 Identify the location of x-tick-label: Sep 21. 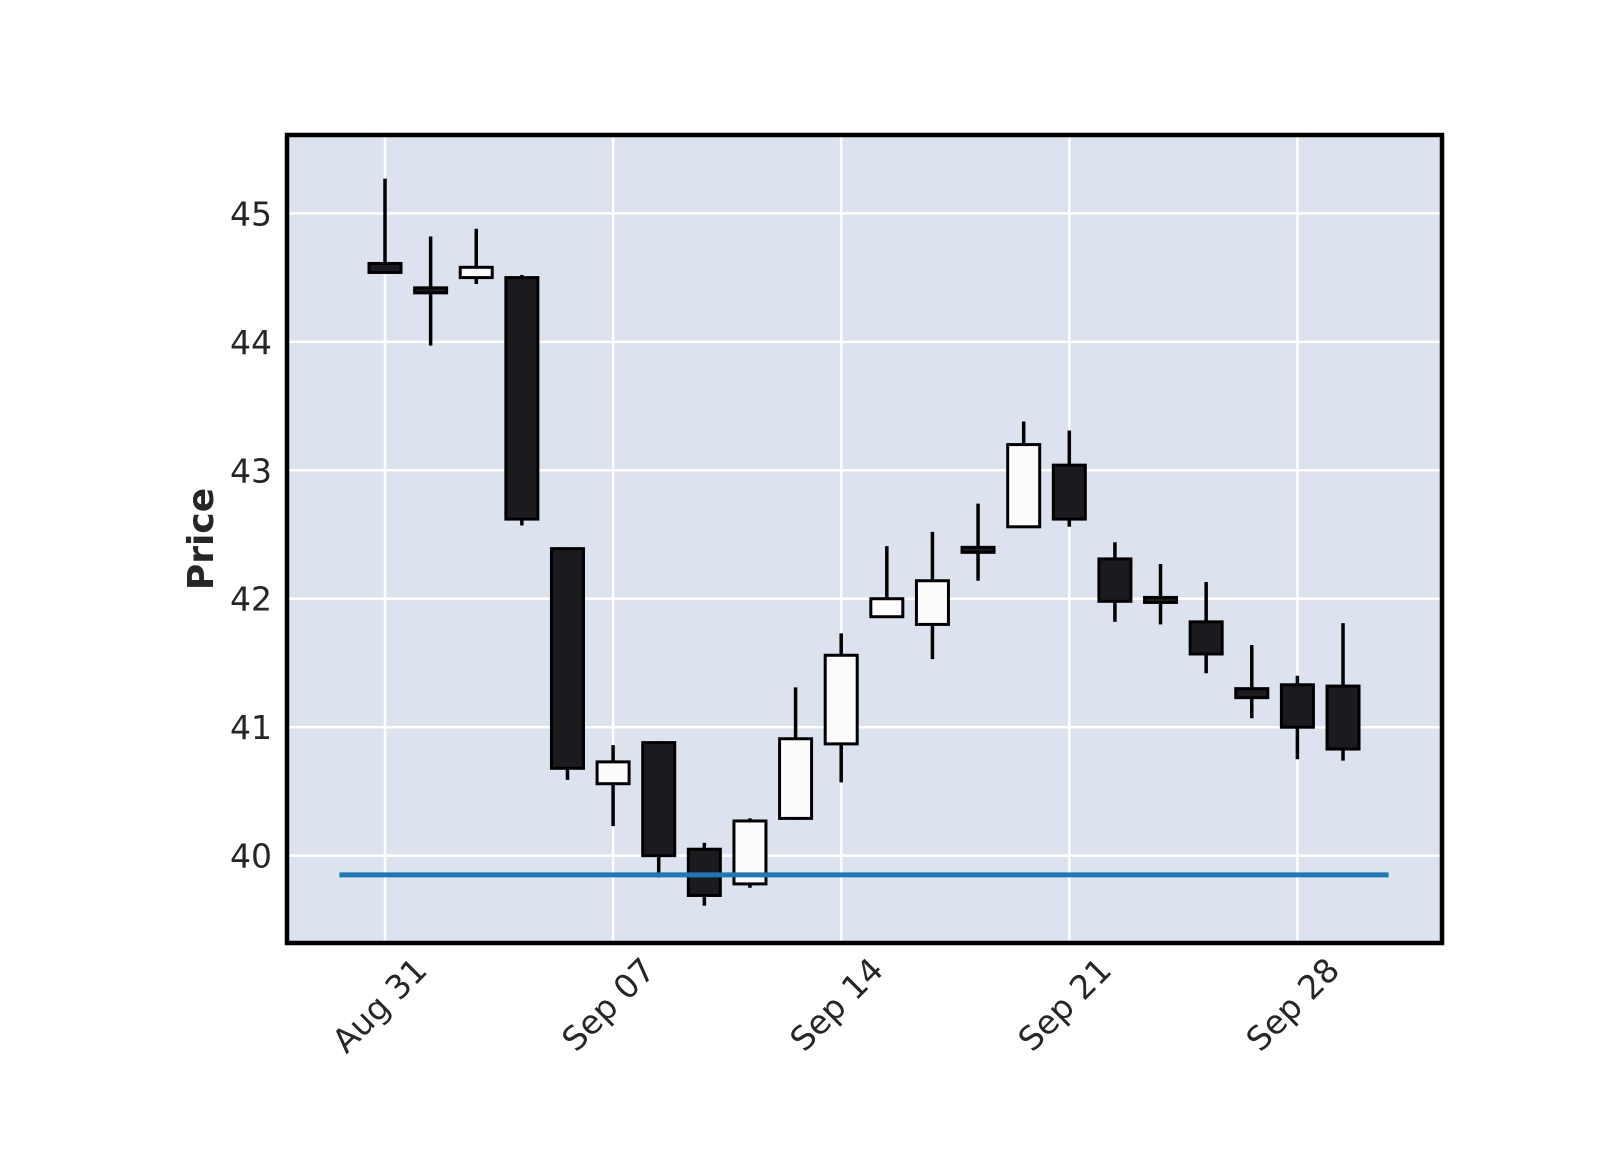
(1064, 1004).